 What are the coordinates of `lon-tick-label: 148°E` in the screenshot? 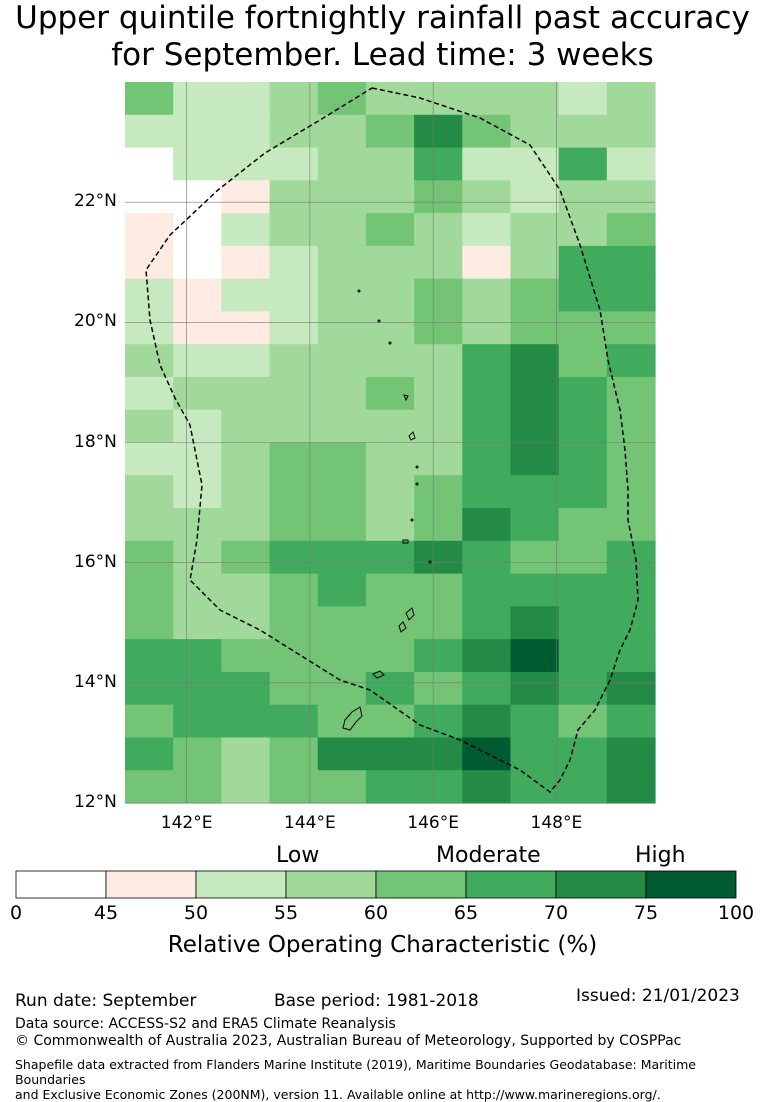 It's located at (556, 823).